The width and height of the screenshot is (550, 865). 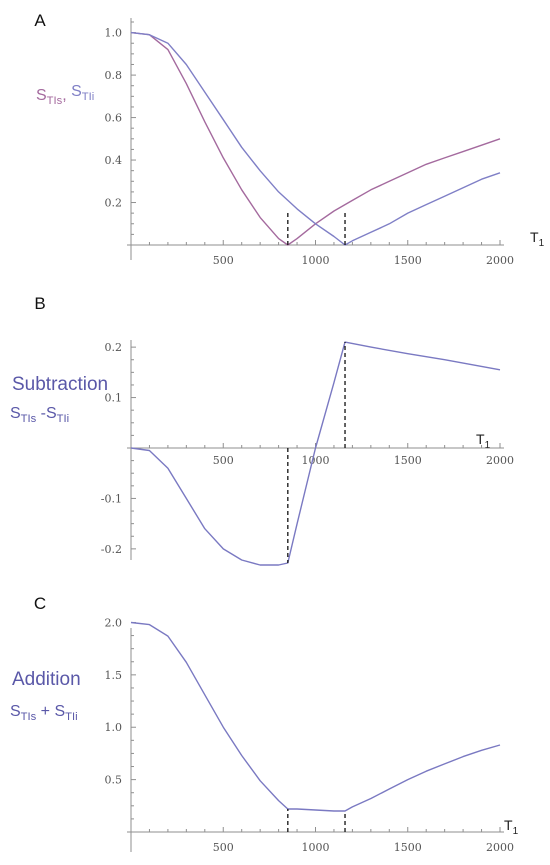 I want to click on y-tick-label: 2.0, so click(x=114, y=622).